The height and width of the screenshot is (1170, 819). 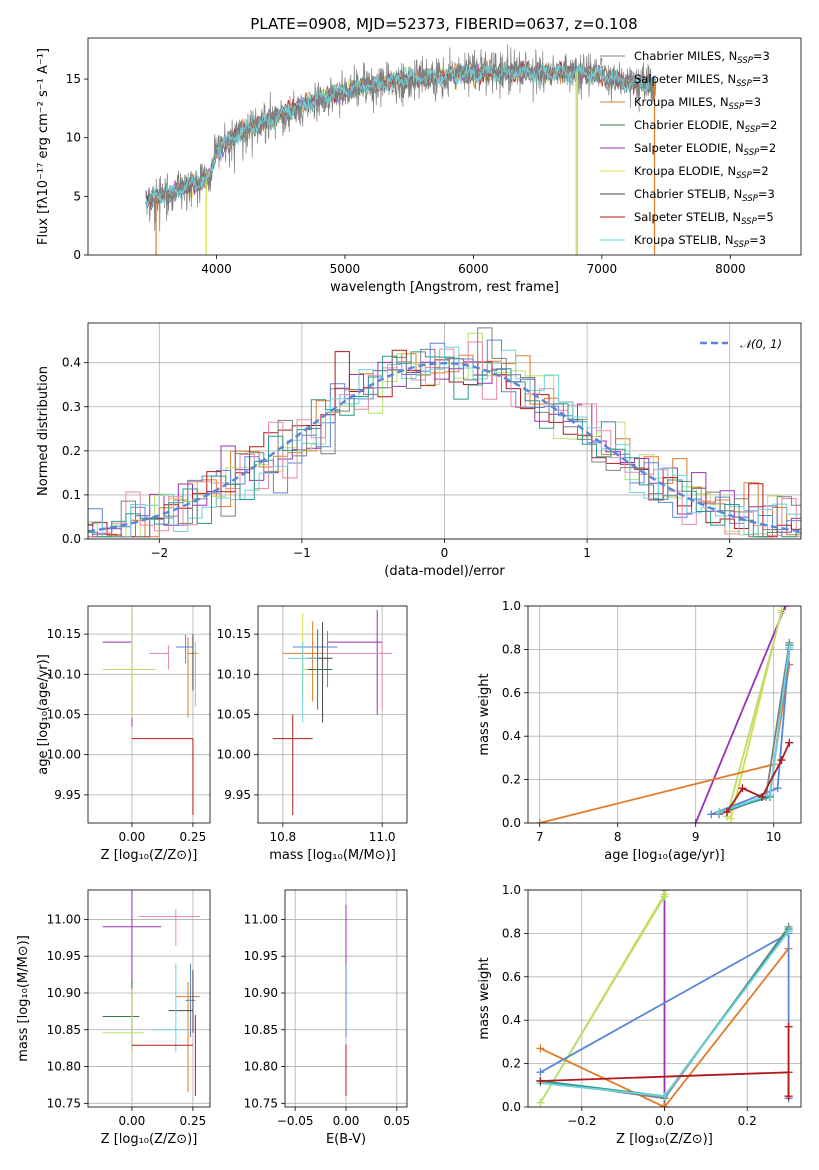 What do you see at coordinates (701, 172) in the screenshot?
I see `legend-entry: Kroupa ELODIE, NSSP=2` at bounding box center [701, 172].